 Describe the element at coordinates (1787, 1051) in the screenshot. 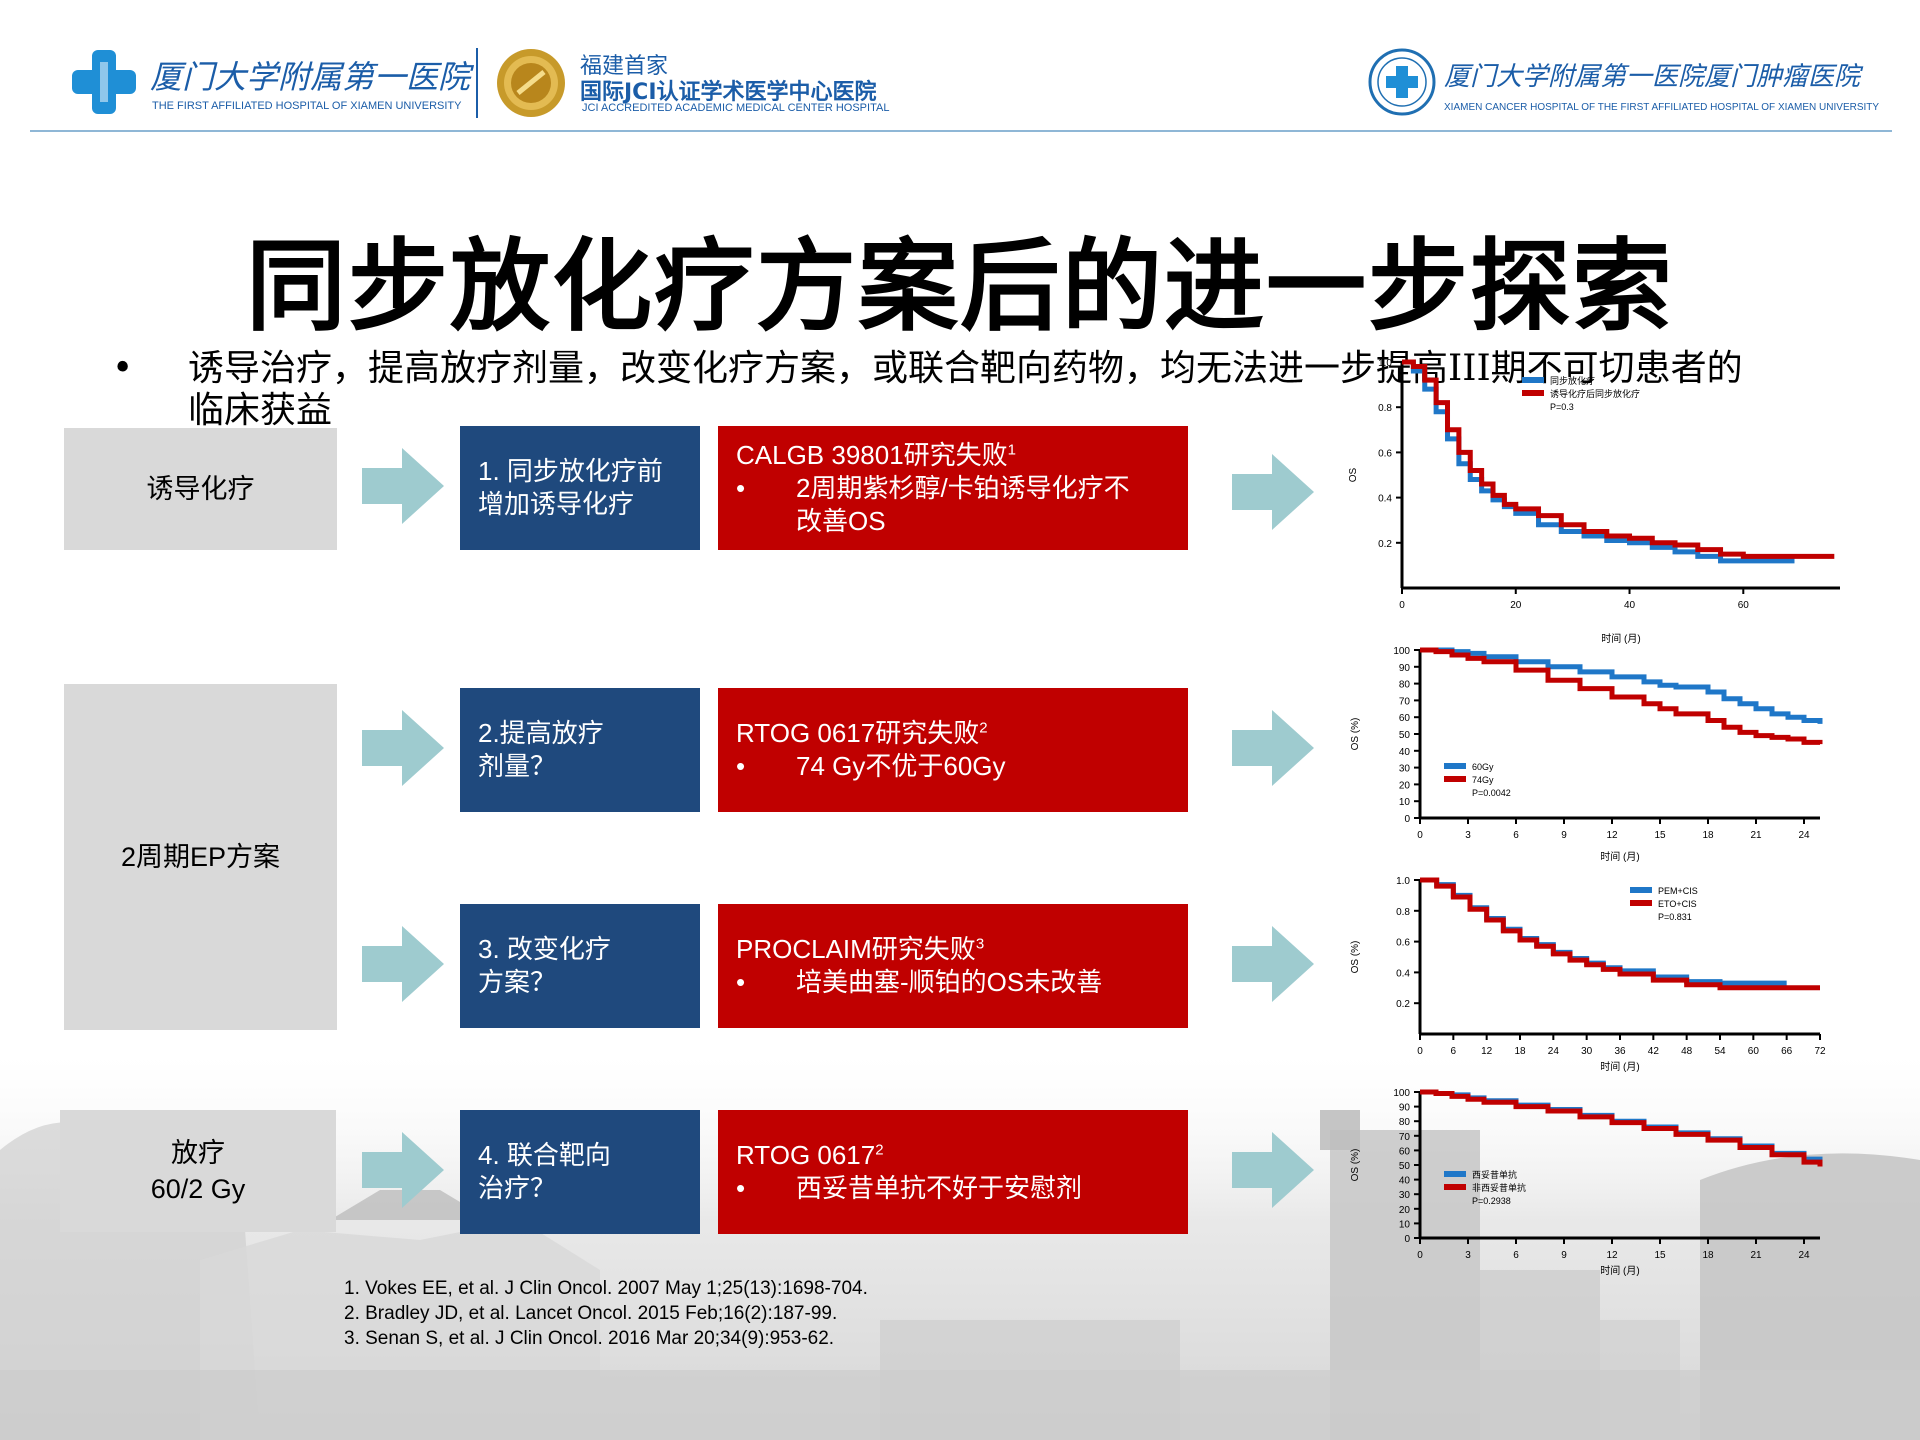

I see `x-tick-label: 66` at that location.